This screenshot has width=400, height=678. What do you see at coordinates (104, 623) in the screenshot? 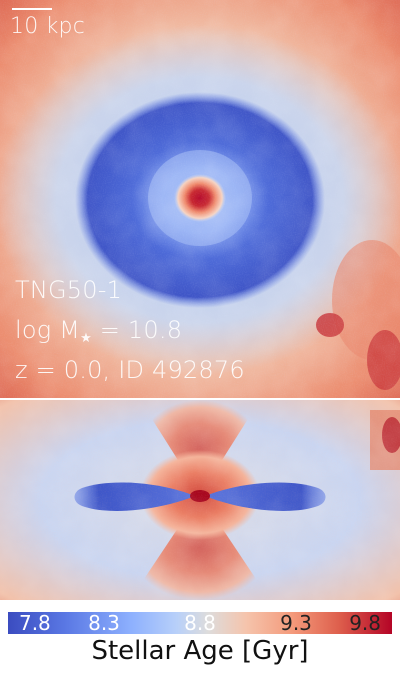
I see `colorbar-tick: 8.3` at bounding box center [104, 623].